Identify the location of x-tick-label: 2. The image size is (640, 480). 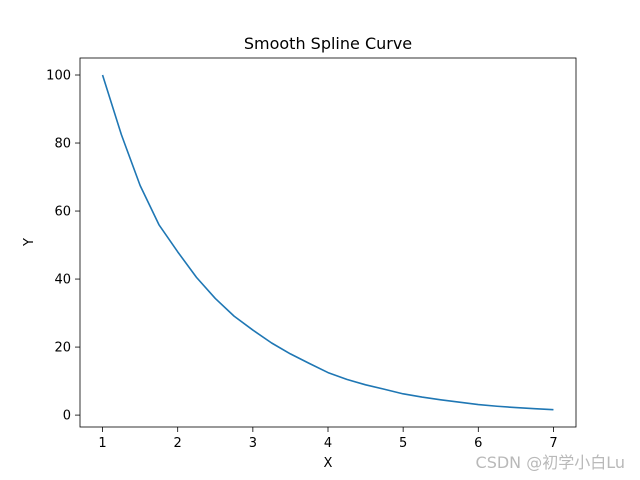
(178, 443).